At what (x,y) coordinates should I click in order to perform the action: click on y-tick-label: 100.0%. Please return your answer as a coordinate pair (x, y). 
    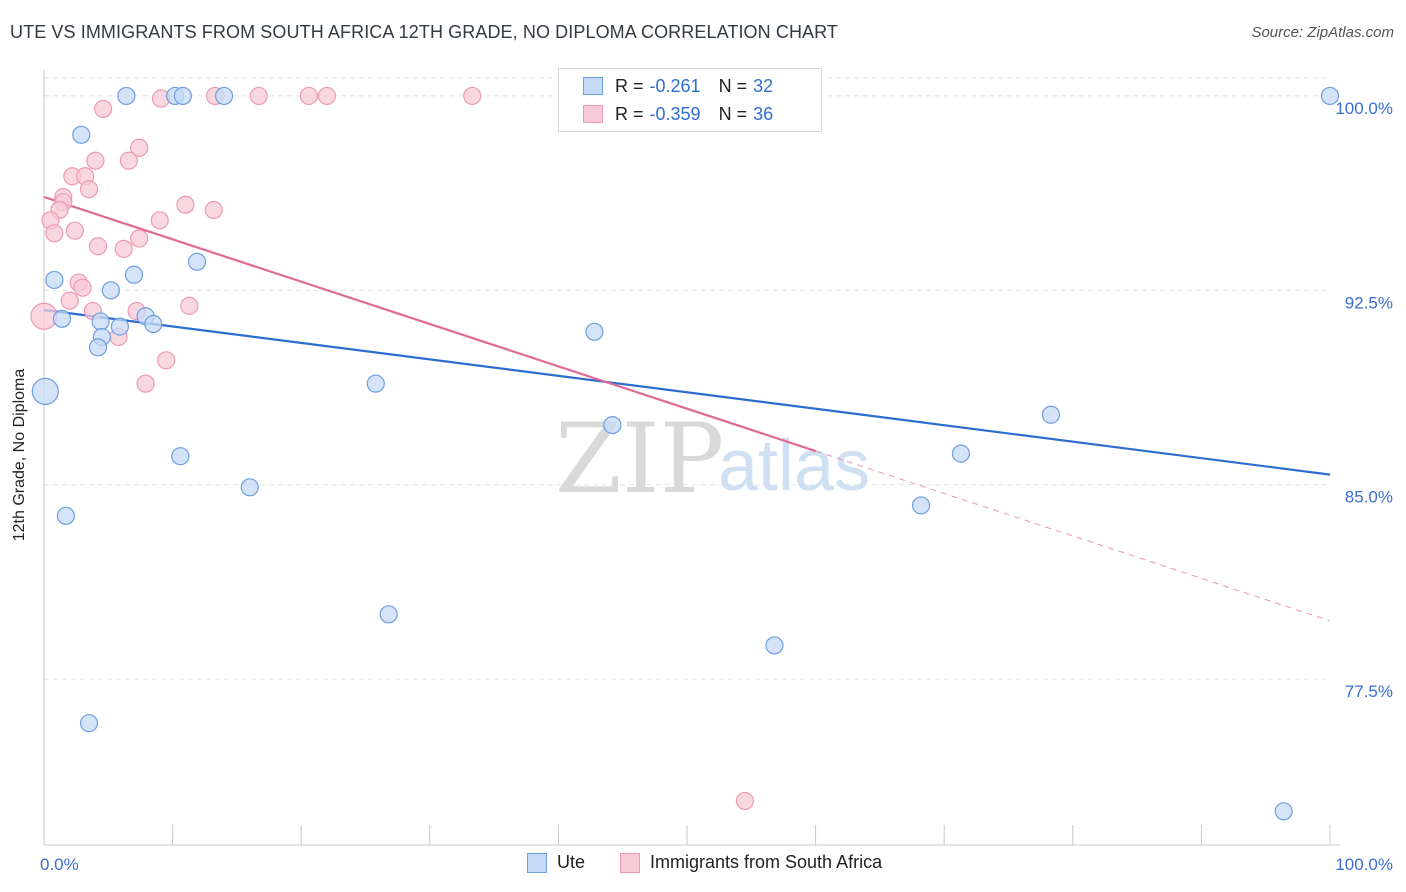
    Looking at the image, I should click on (1364, 108).